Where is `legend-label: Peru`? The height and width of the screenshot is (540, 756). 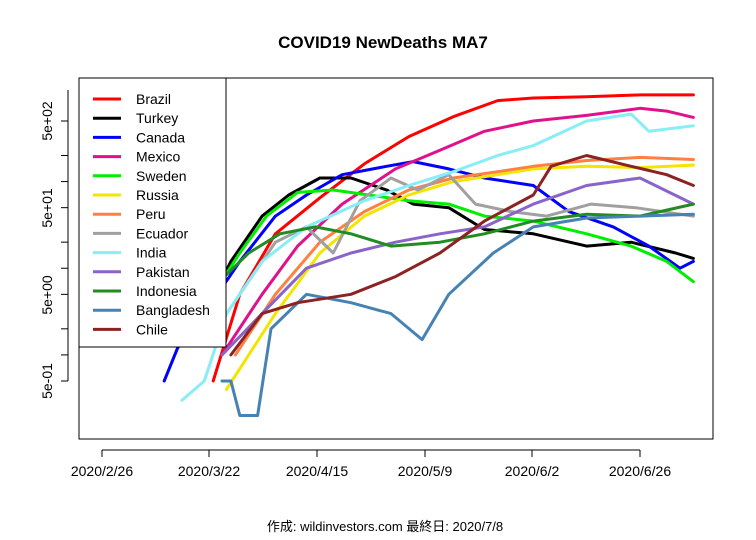 legend-label: Peru is located at coordinates (151, 214).